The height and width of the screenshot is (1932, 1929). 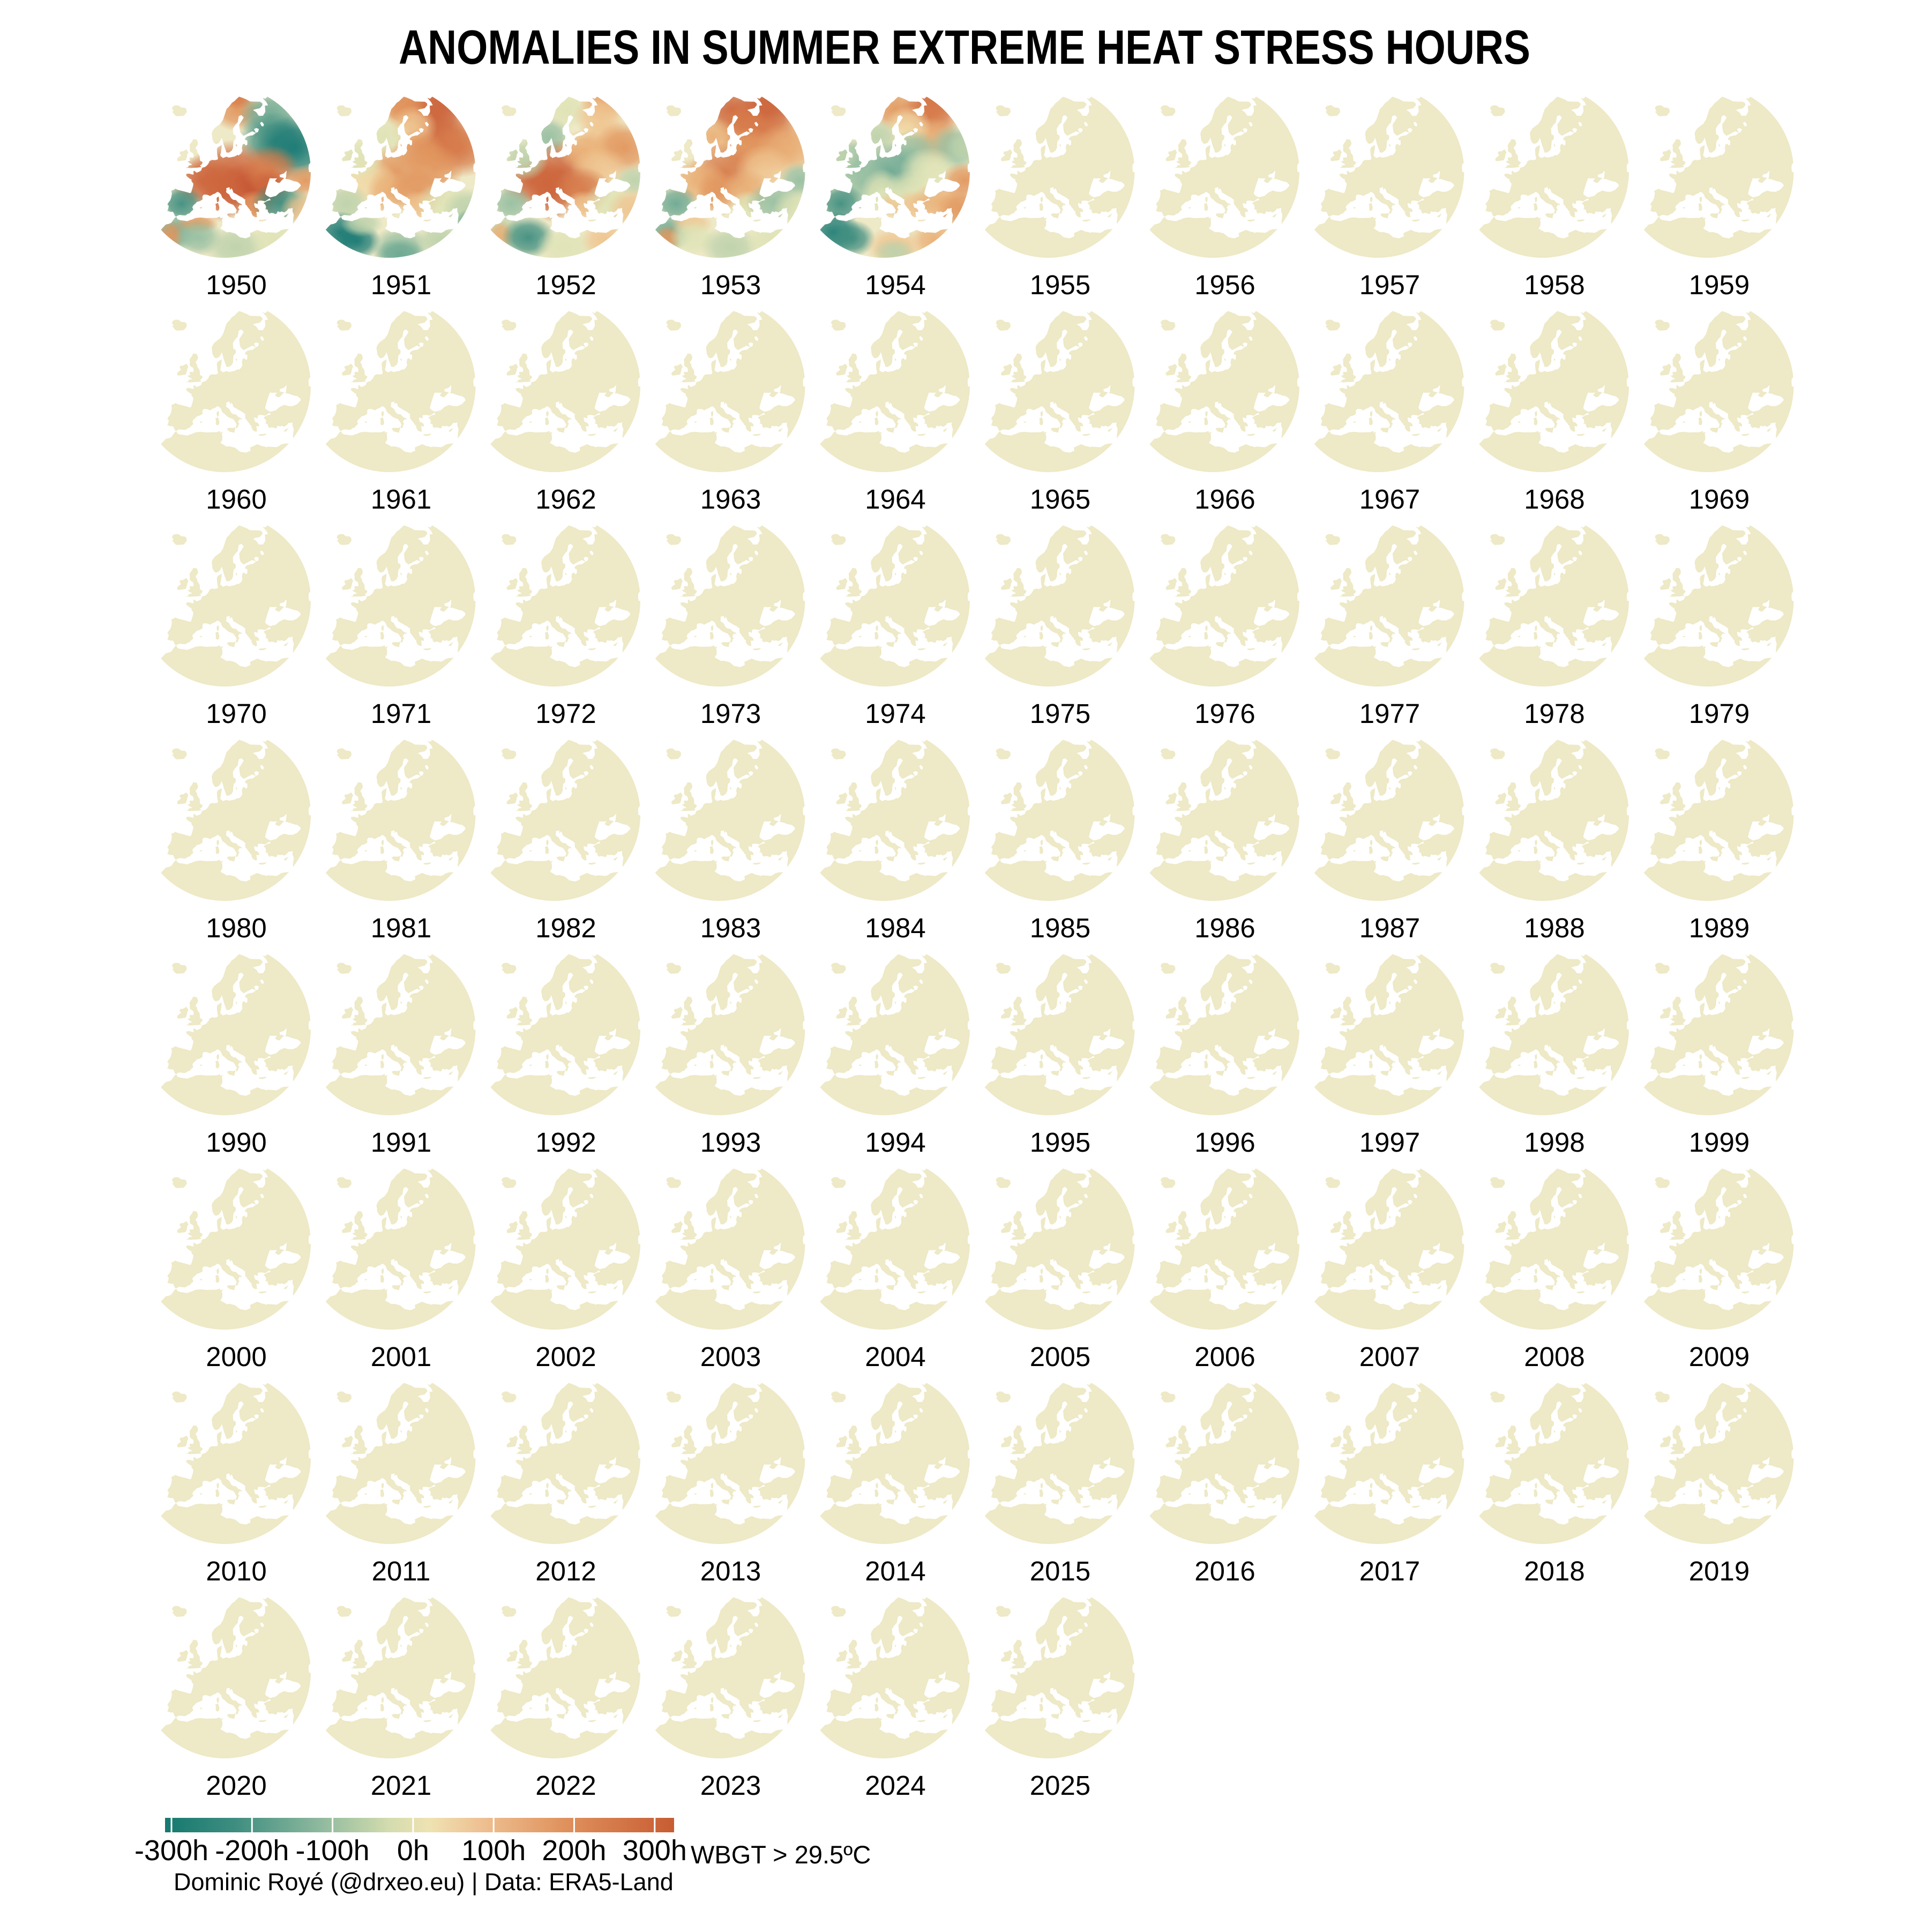 What do you see at coordinates (1554, 1571) in the screenshot?
I see `svg-text: 2018` at bounding box center [1554, 1571].